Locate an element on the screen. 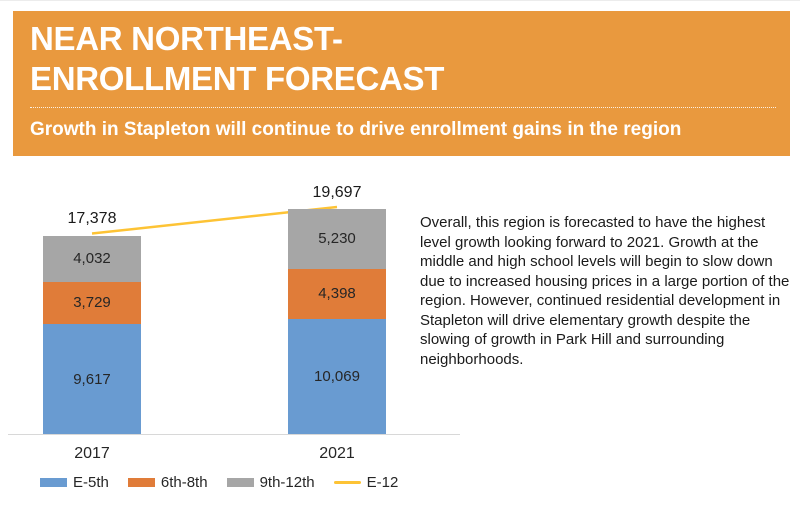  total-label-2017: 17,378 is located at coordinates (92, 219).